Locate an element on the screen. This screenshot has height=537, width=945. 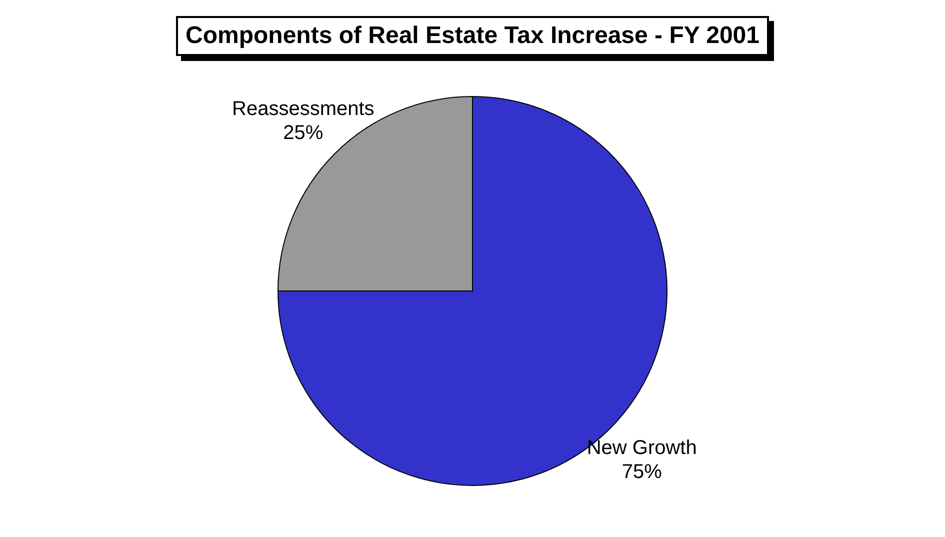
data-label: 75% is located at coordinates (642, 471).